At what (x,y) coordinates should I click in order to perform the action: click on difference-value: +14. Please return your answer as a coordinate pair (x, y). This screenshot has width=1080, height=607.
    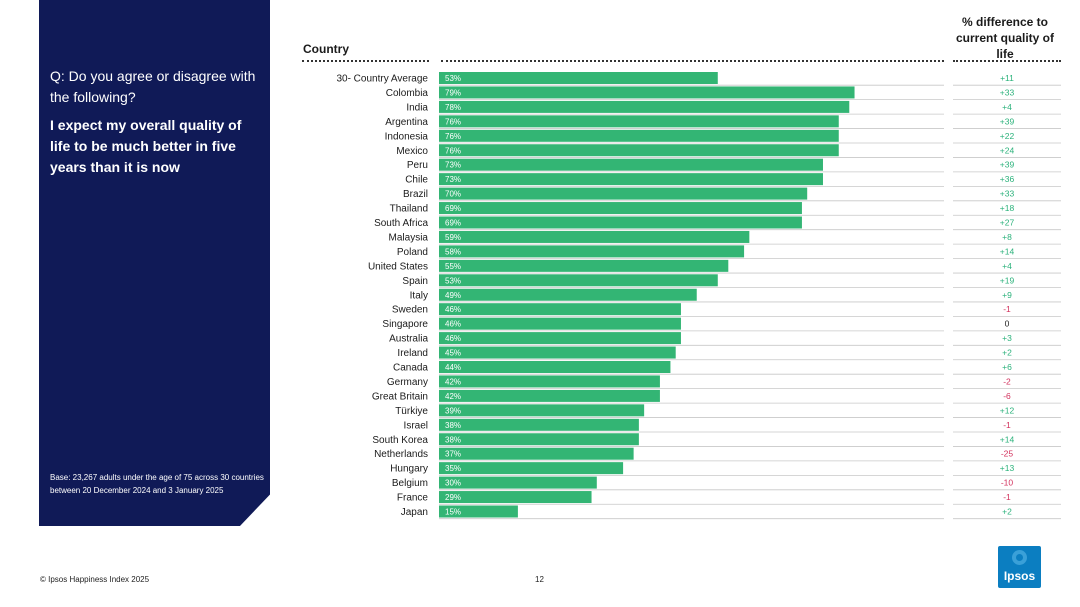
    Looking at the image, I should click on (1007, 439).